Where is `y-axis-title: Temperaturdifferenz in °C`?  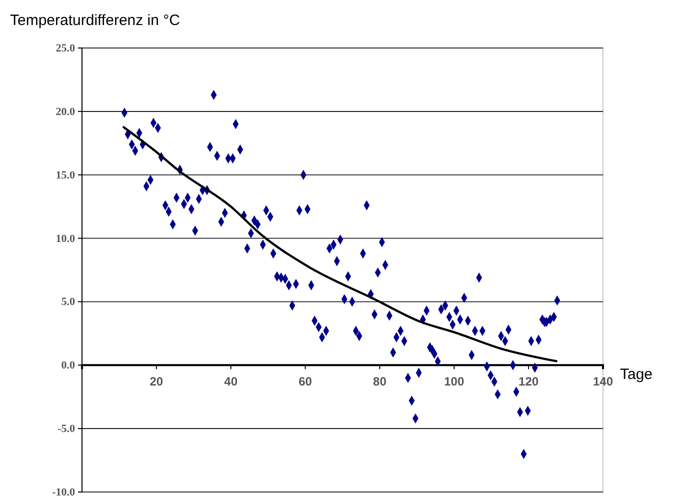
y-axis-title: Temperaturdifferenz in °C is located at coordinates (95, 20).